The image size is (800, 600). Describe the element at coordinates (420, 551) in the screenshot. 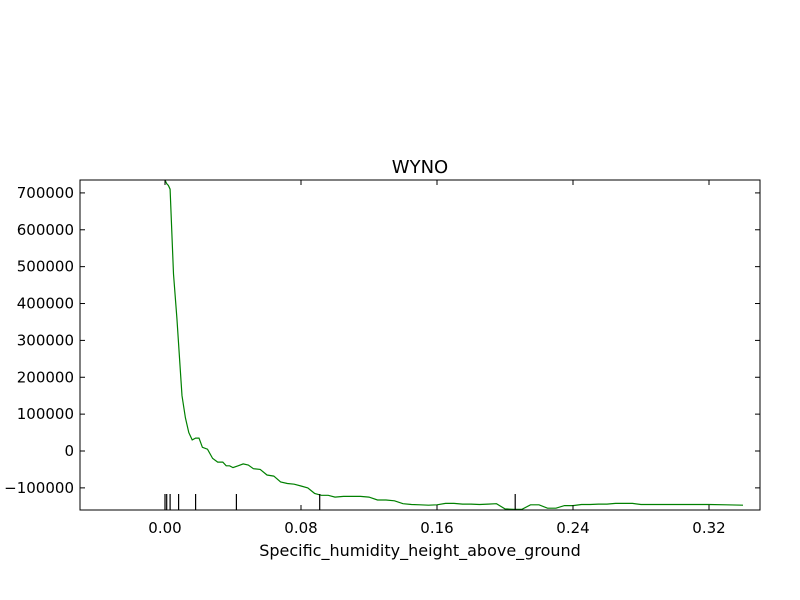

I see `x-axis-label: Specific_humidity_height_above_ground` at that location.